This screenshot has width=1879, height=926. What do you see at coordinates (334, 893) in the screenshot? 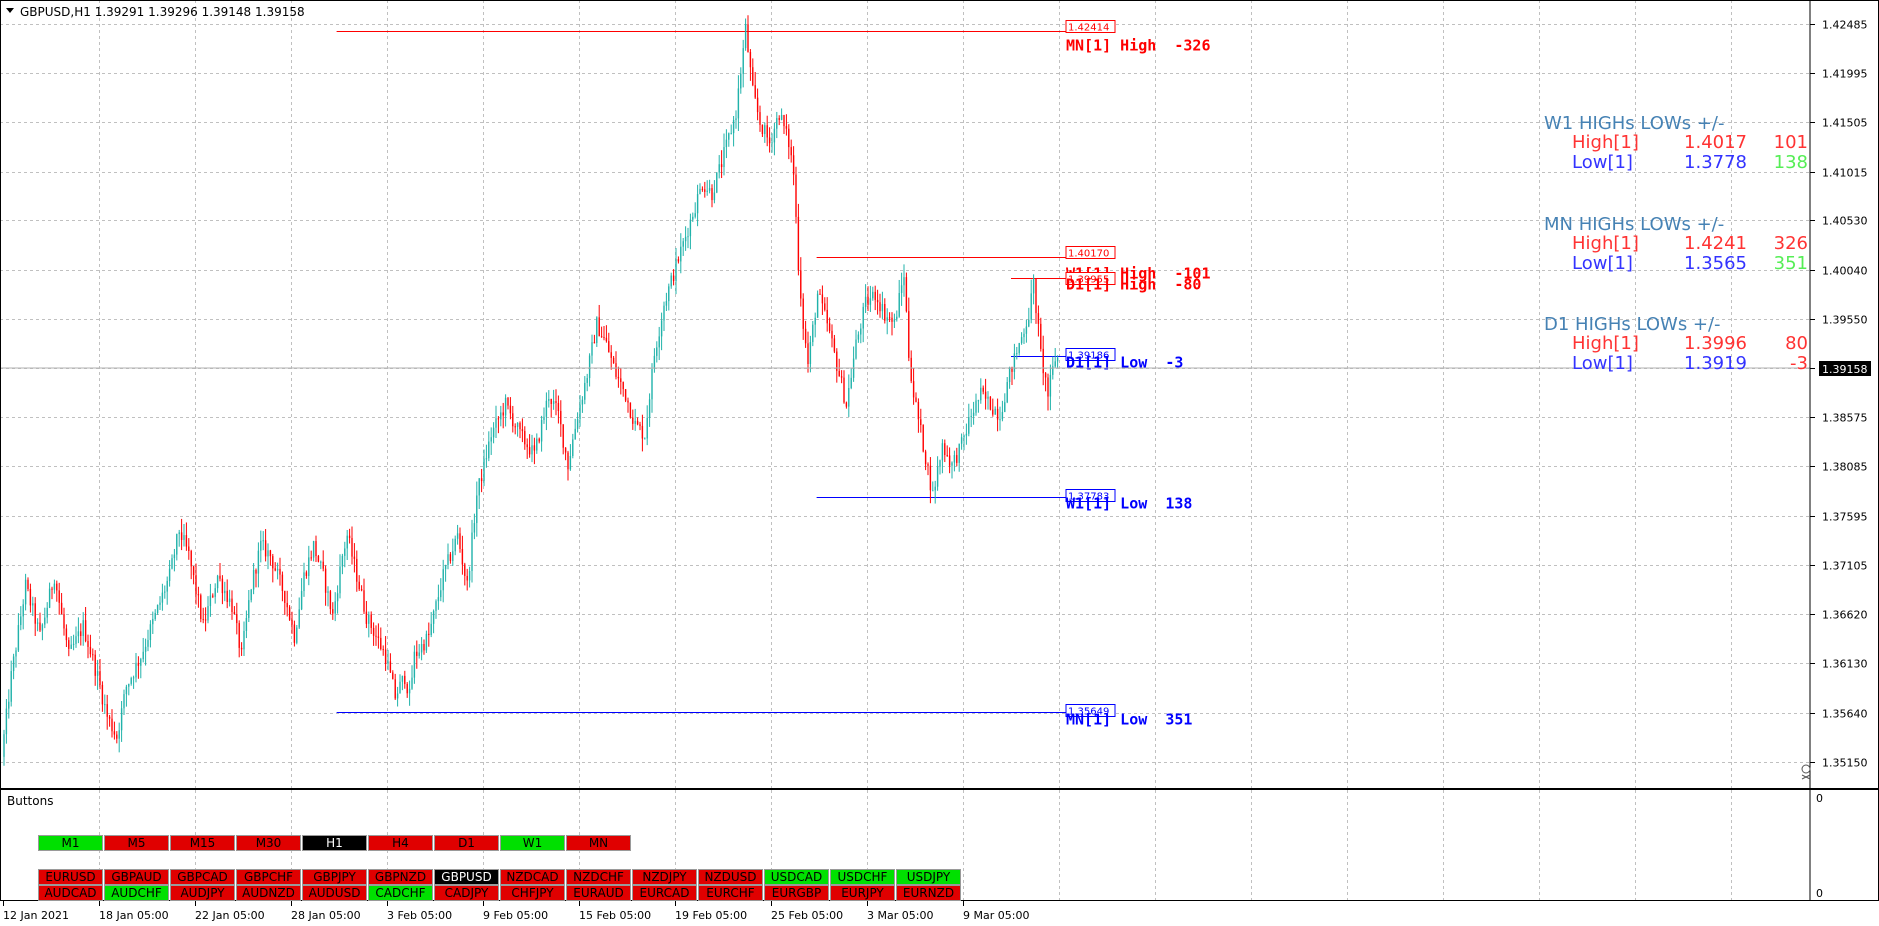
I see `button-audusd: AUDUSD` at bounding box center [334, 893].